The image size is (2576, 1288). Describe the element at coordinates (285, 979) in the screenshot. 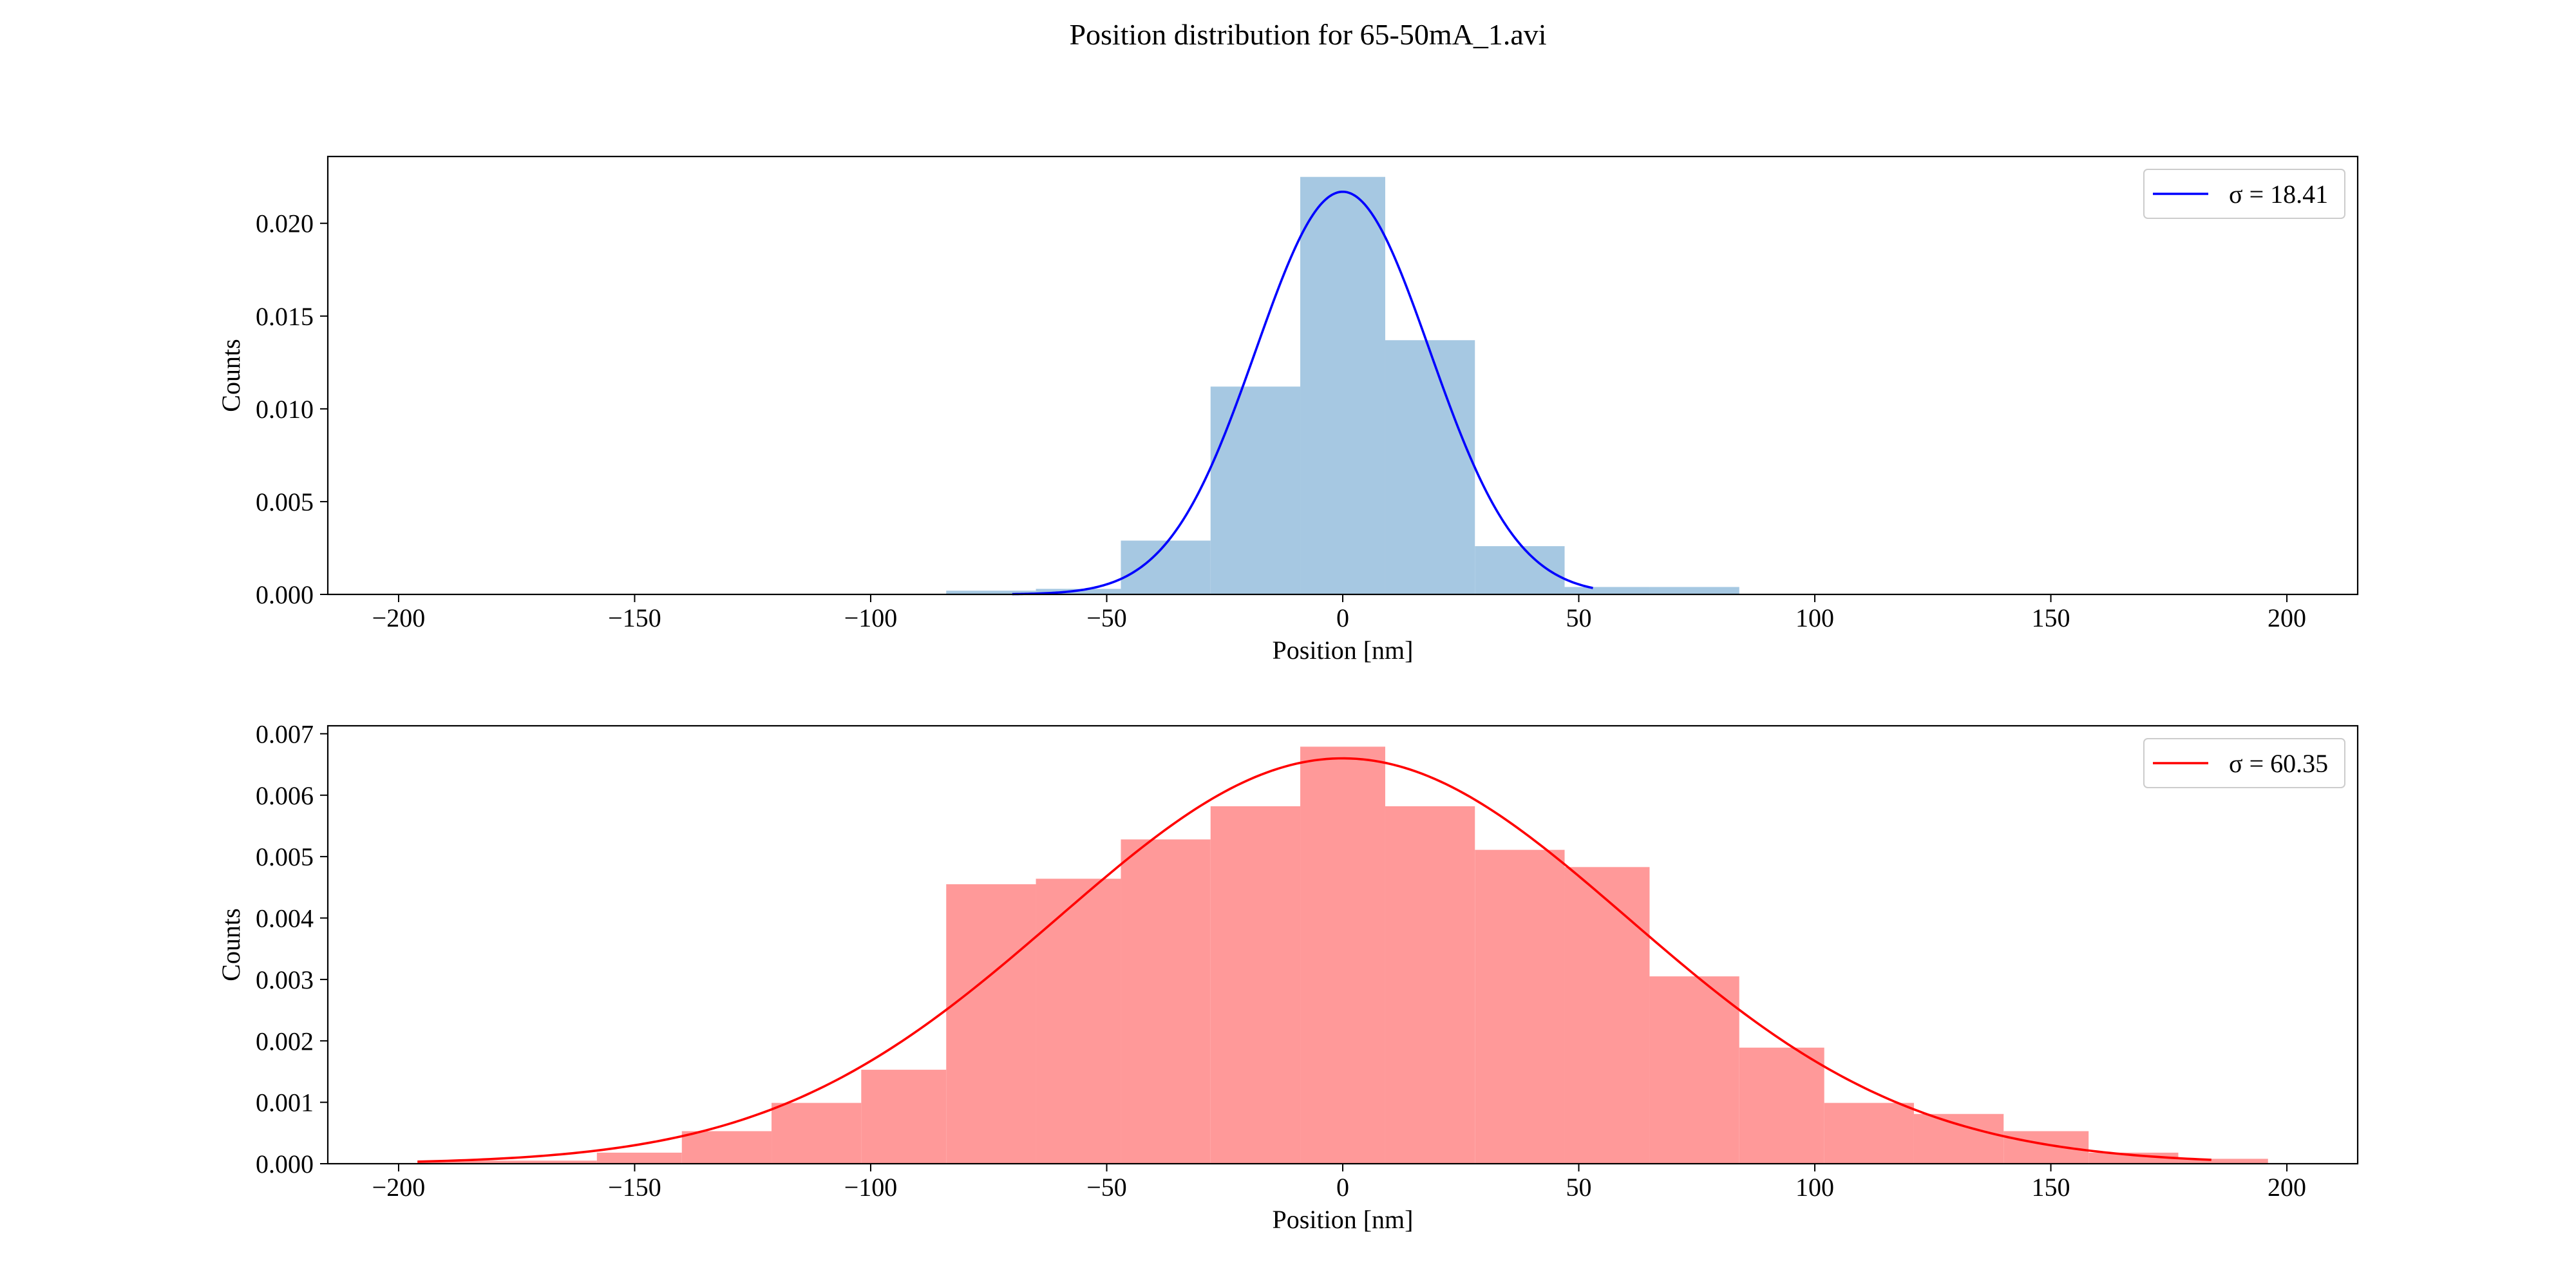

I see `y-tick-label: 0.003` at that location.